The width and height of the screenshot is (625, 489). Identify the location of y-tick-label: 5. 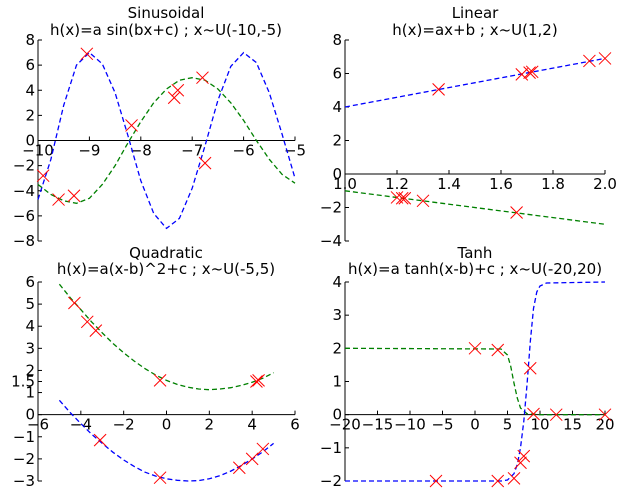
(30, 304).